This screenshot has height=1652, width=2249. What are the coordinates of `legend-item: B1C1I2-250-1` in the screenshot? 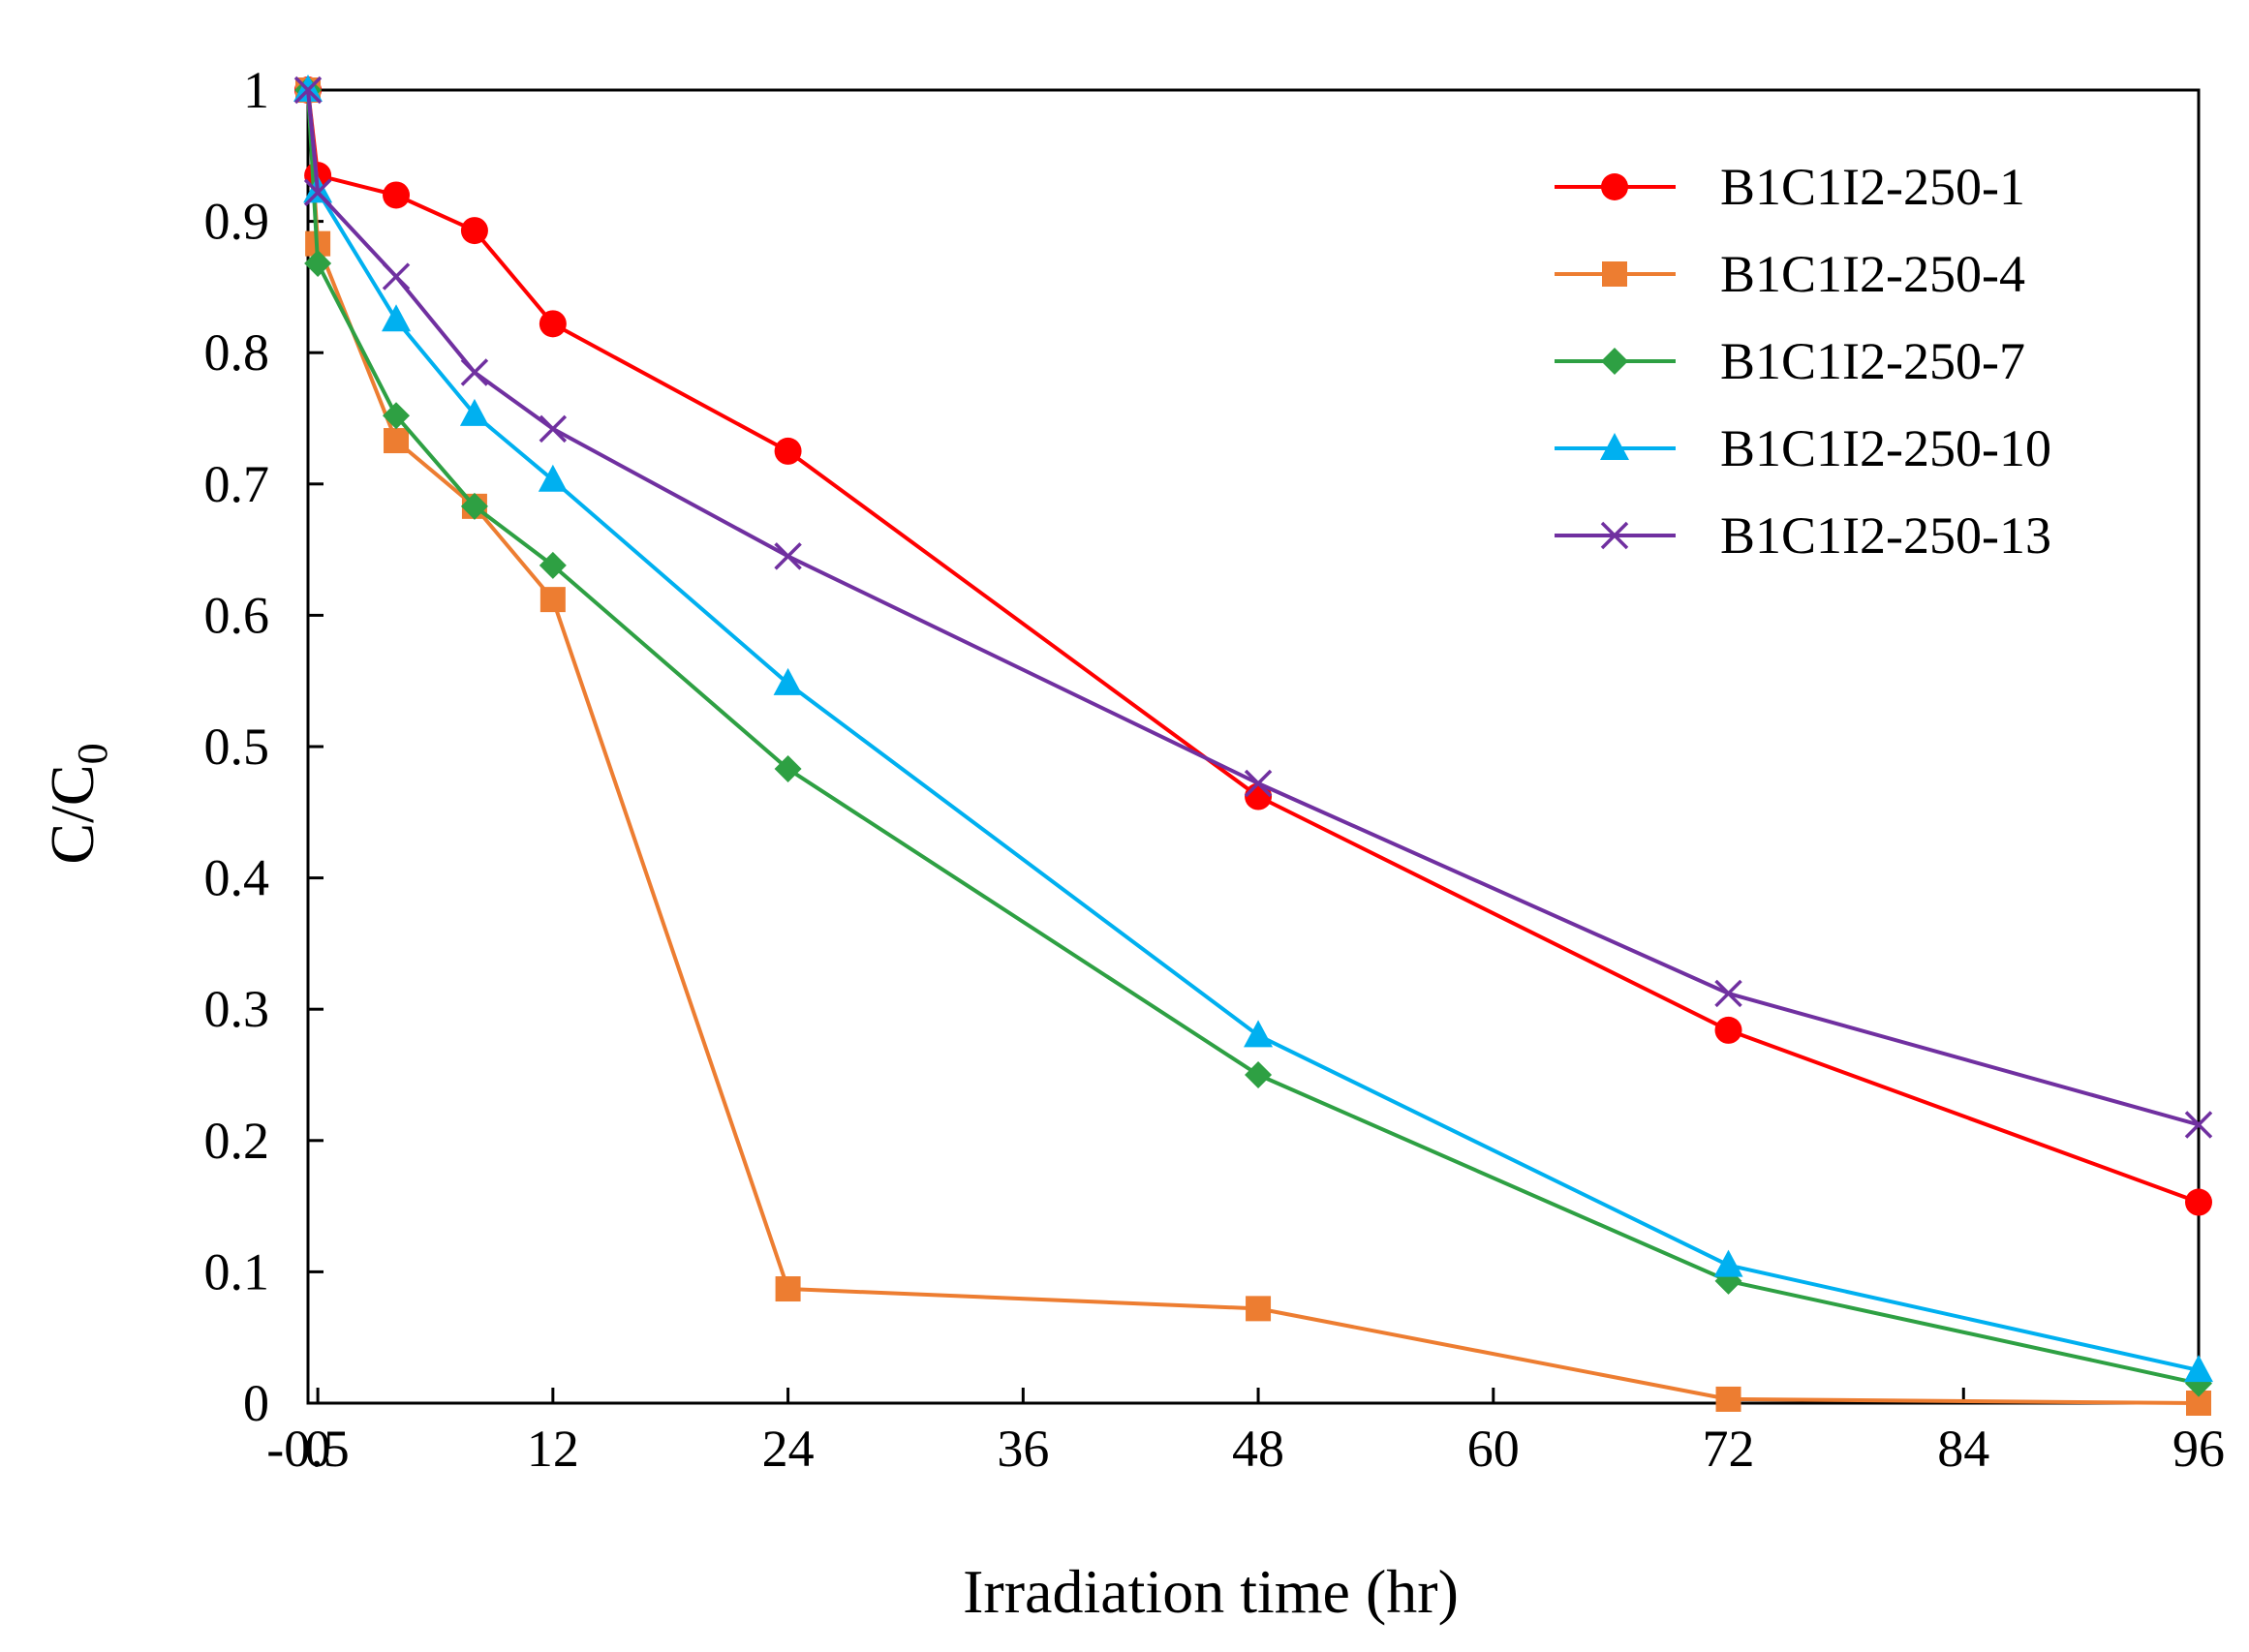 It's located at (1790, 187).